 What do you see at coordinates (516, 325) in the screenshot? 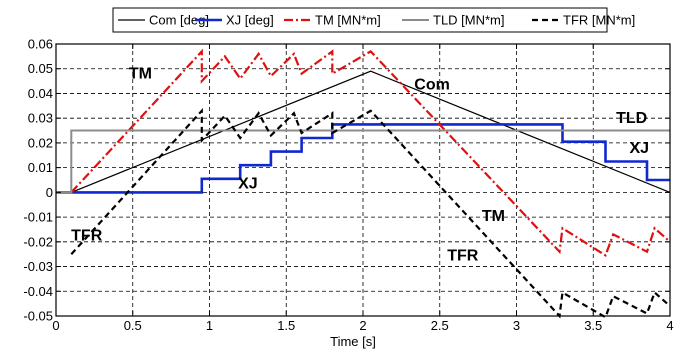
I see `x-tick-label: 3` at bounding box center [516, 325].